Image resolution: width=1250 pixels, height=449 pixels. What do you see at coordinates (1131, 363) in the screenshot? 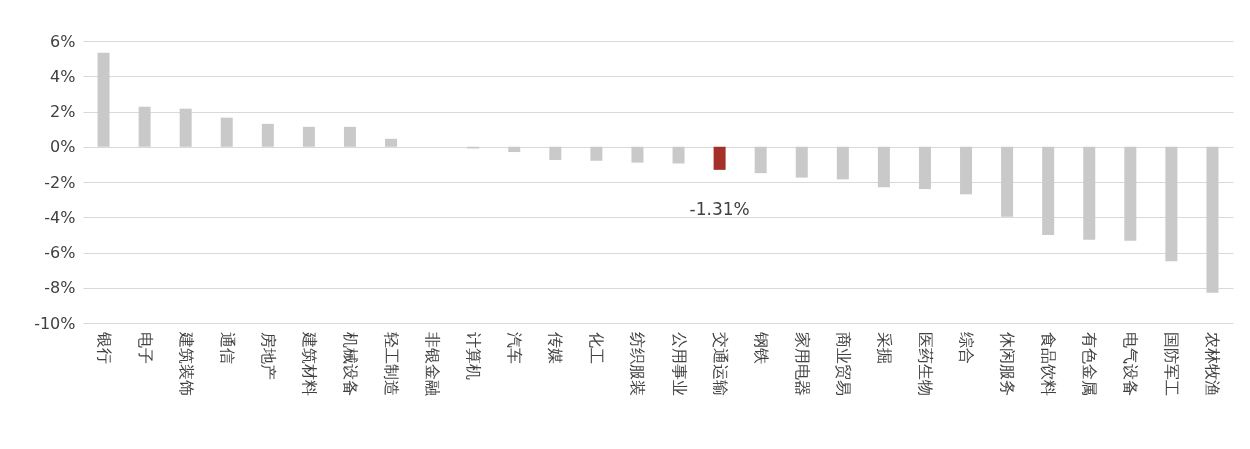
I see `x-tick-label: 电气设备` at bounding box center [1131, 363].